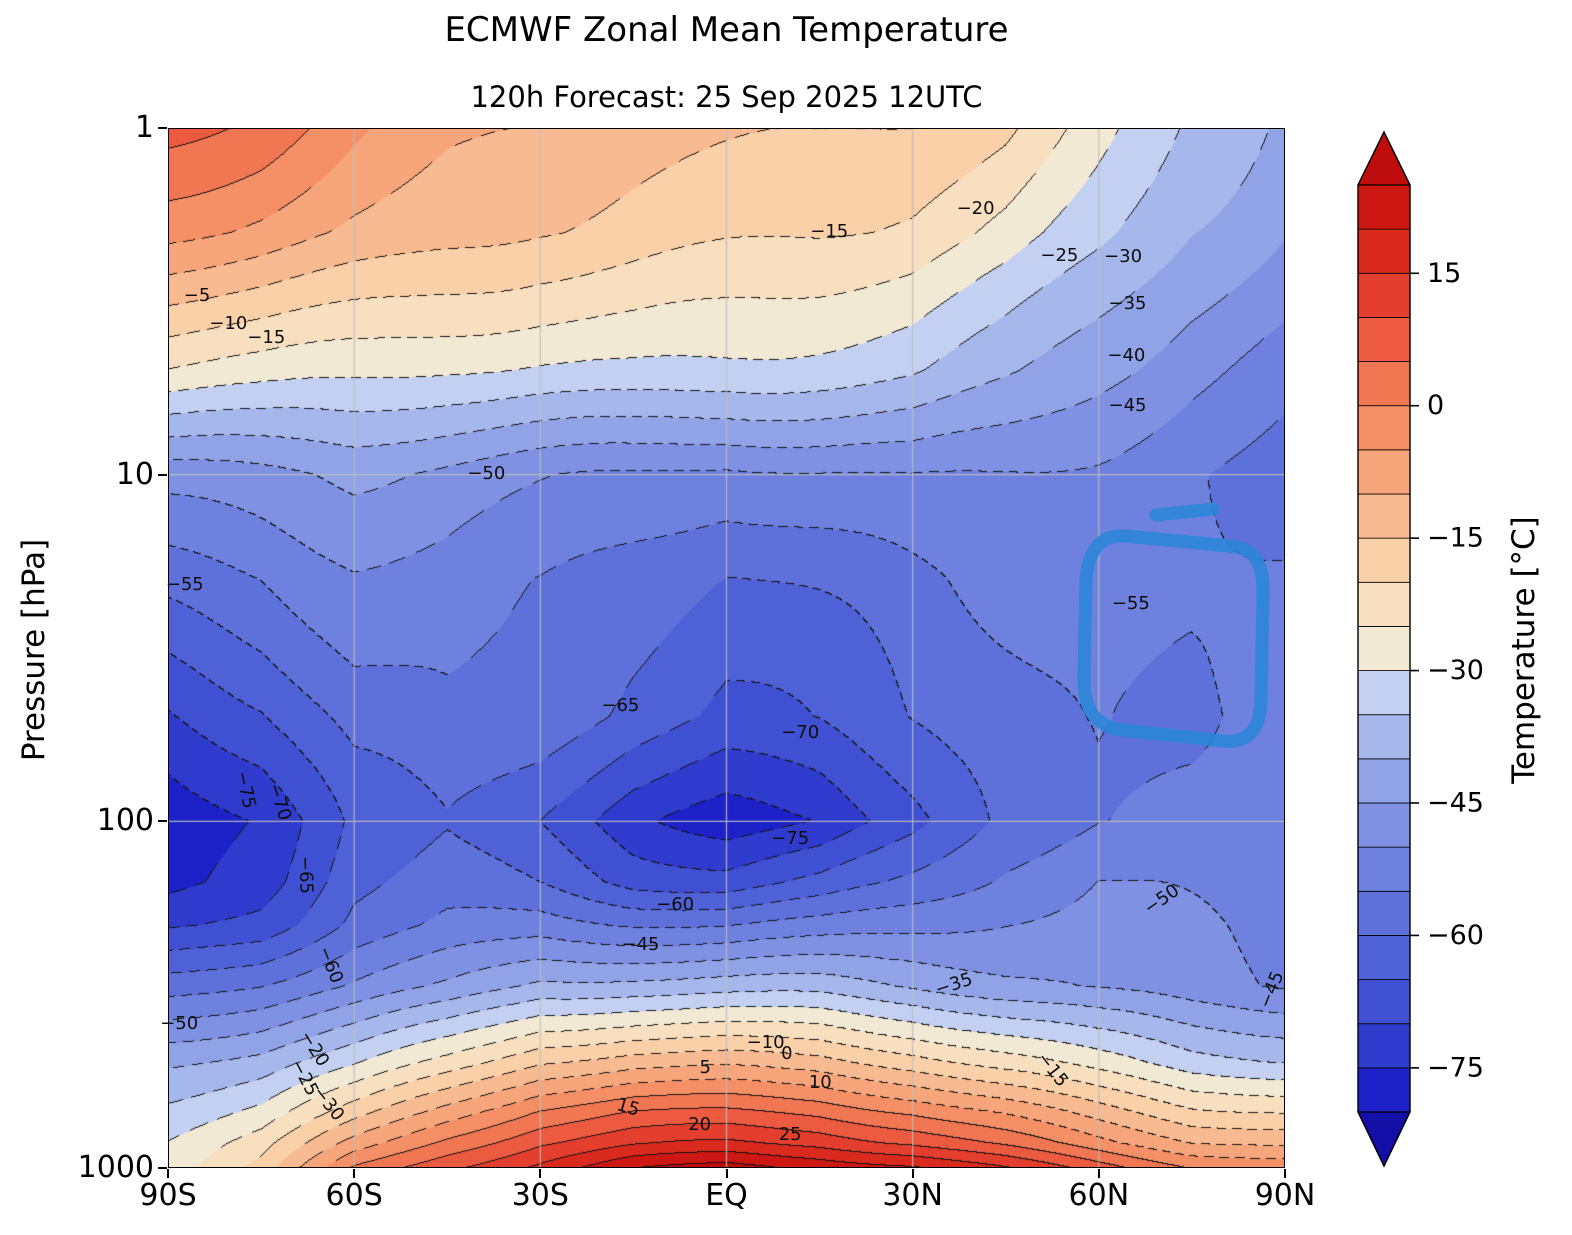 This screenshot has height=1235, width=1572. I want to click on contour-label: −35, so click(1127, 303).